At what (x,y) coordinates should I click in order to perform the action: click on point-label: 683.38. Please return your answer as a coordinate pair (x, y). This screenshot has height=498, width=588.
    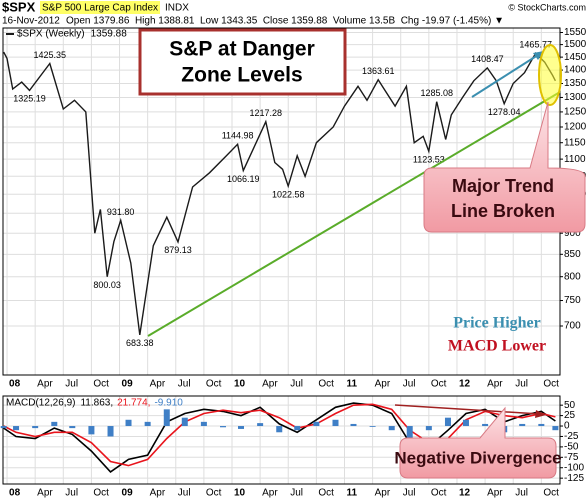
    Looking at the image, I should click on (140, 343).